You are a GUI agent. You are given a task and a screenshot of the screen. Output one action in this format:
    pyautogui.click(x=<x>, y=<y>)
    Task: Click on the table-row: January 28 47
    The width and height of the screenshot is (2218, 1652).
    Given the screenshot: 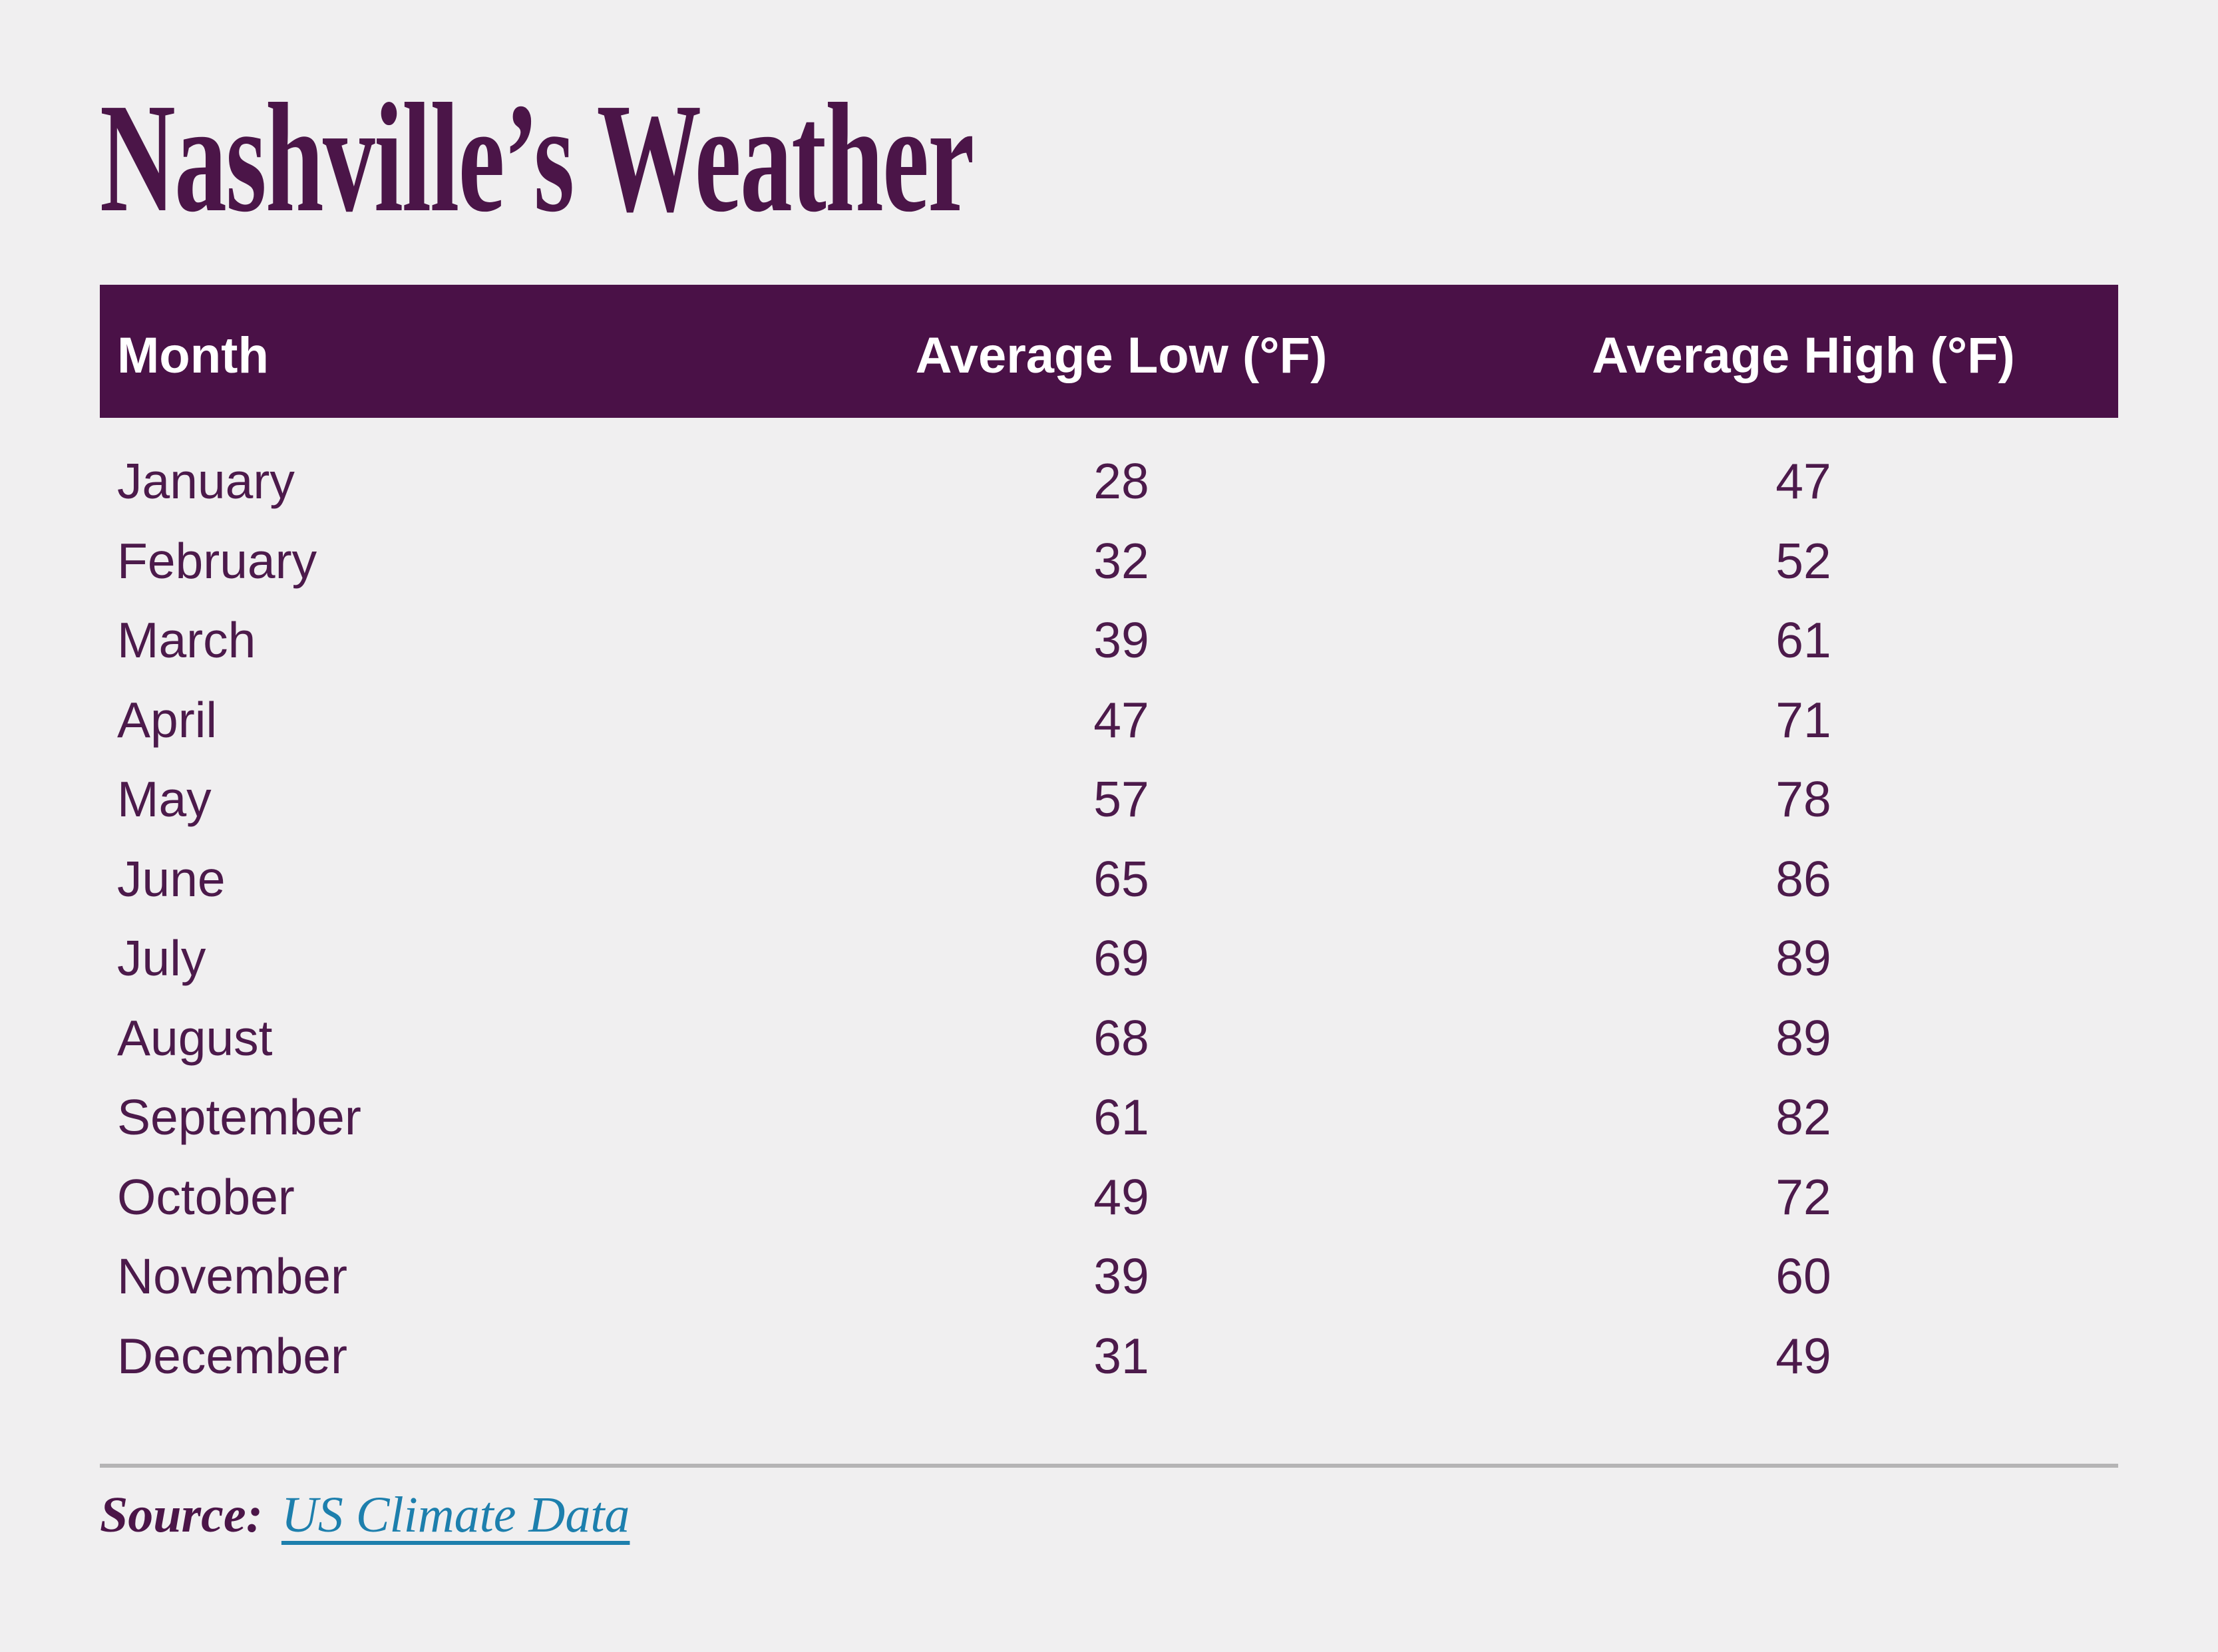 What is the action you would take?
    pyautogui.click(x=1109, y=482)
    